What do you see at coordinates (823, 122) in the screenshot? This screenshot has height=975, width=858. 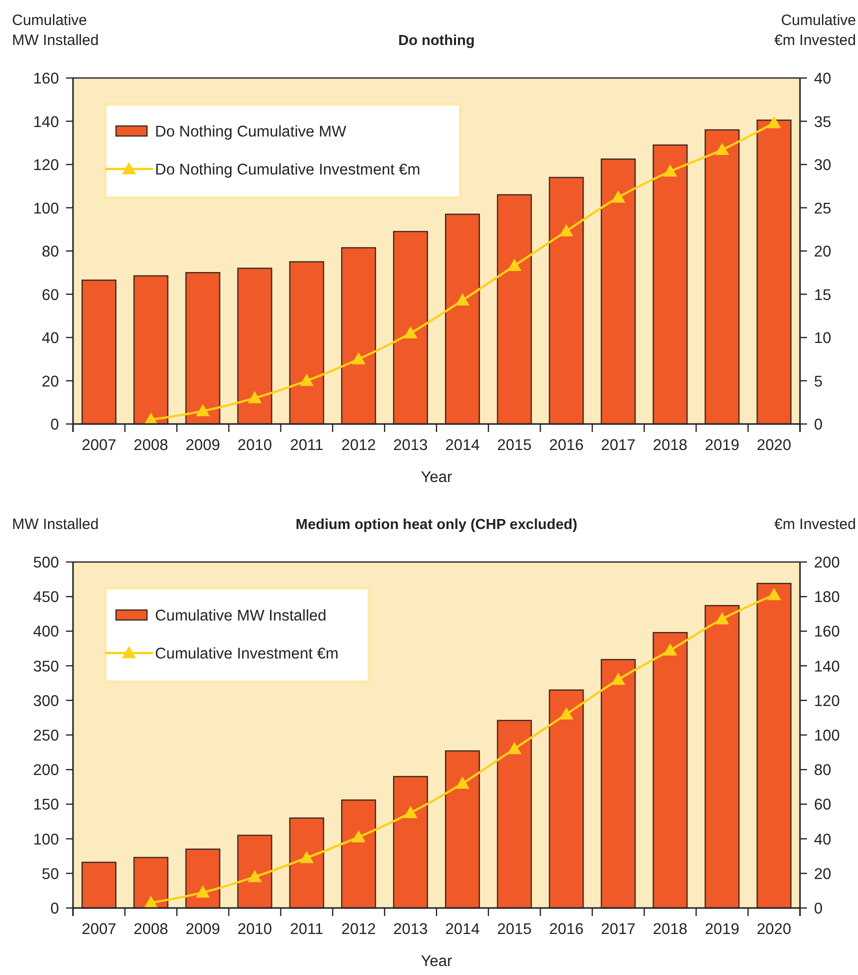 I see `y2-tick-label: 35` at bounding box center [823, 122].